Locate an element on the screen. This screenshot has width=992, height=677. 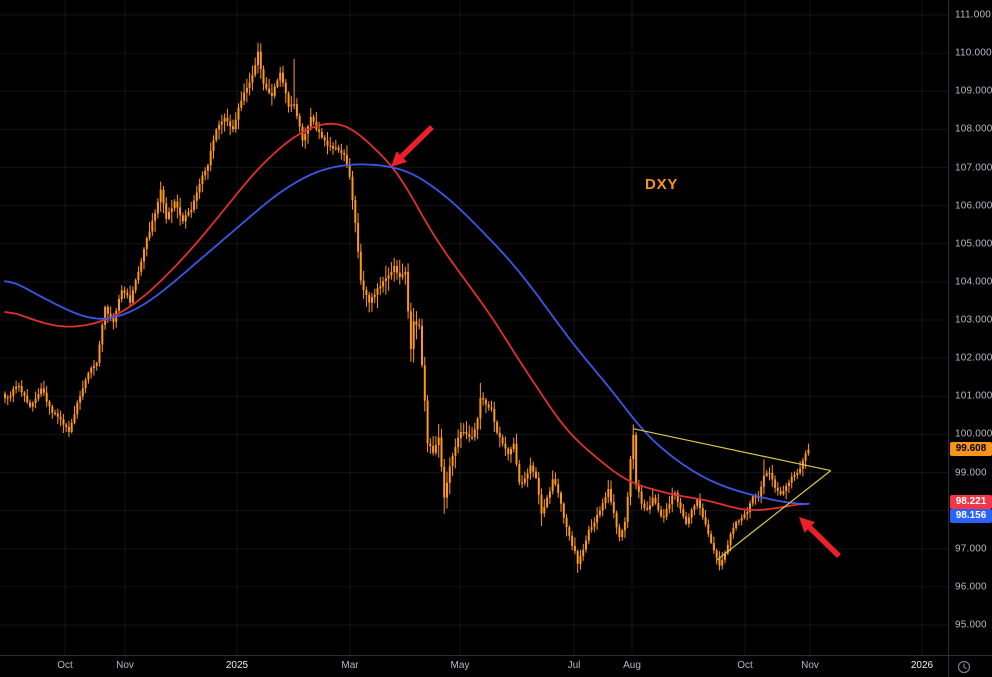
trendline-upper is located at coordinates (732, 450).